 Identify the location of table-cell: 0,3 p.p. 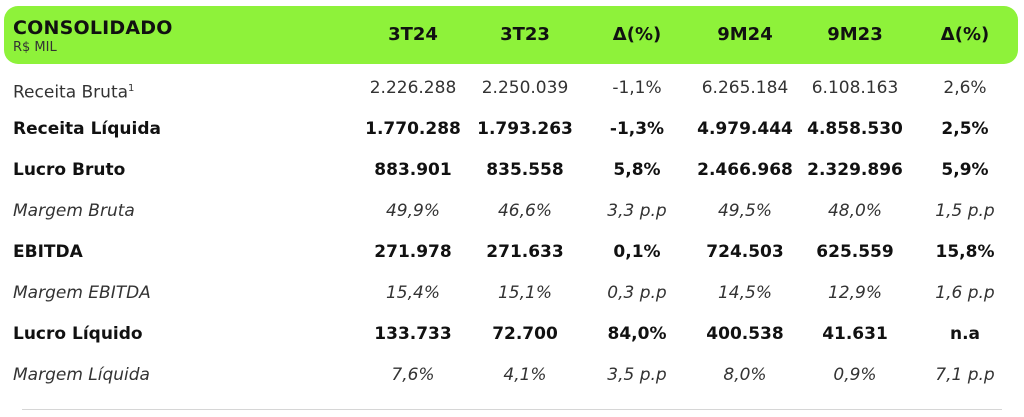
(637, 293).